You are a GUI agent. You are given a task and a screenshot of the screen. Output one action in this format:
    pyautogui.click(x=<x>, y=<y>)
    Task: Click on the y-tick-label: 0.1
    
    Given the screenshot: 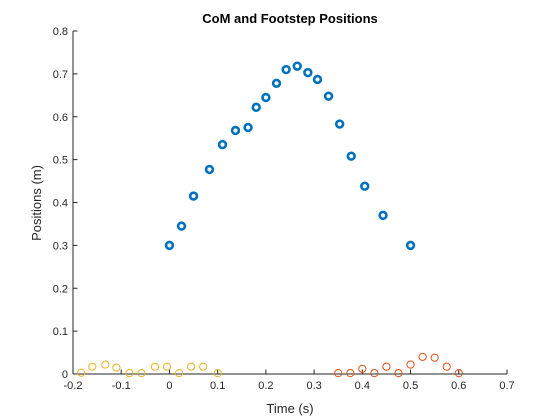 What is the action you would take?
    pyautogui.click(x=60, y=332)
    